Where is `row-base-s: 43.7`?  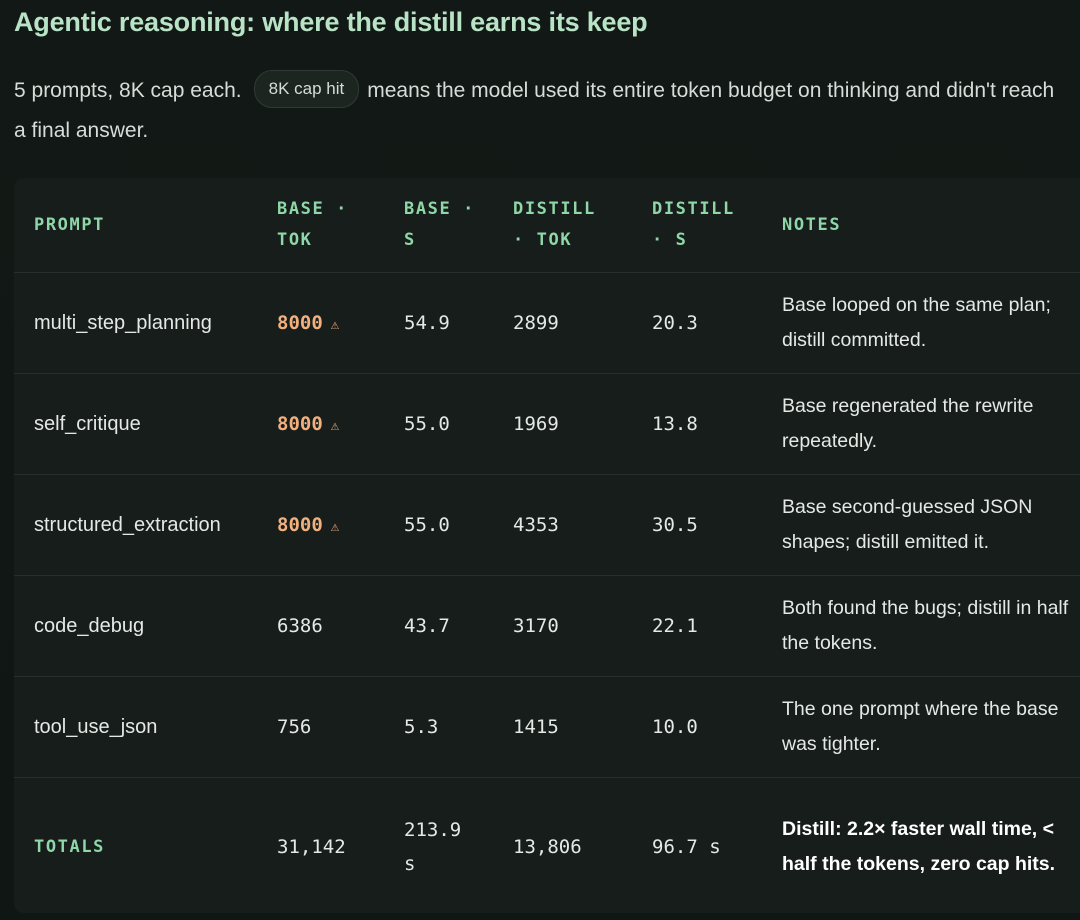 row-base-s: 43.7 is located at coordinates (458, 626).